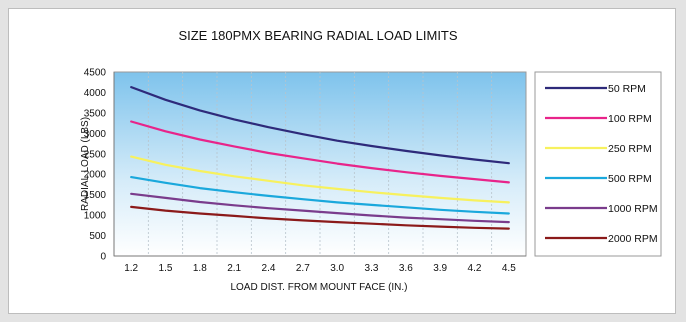 The width and height of the screenshot is (686, 322). Describe the element at coordinates (633, 239) in the screenshot. I see `legend-label: 2000 RPM` at that location.